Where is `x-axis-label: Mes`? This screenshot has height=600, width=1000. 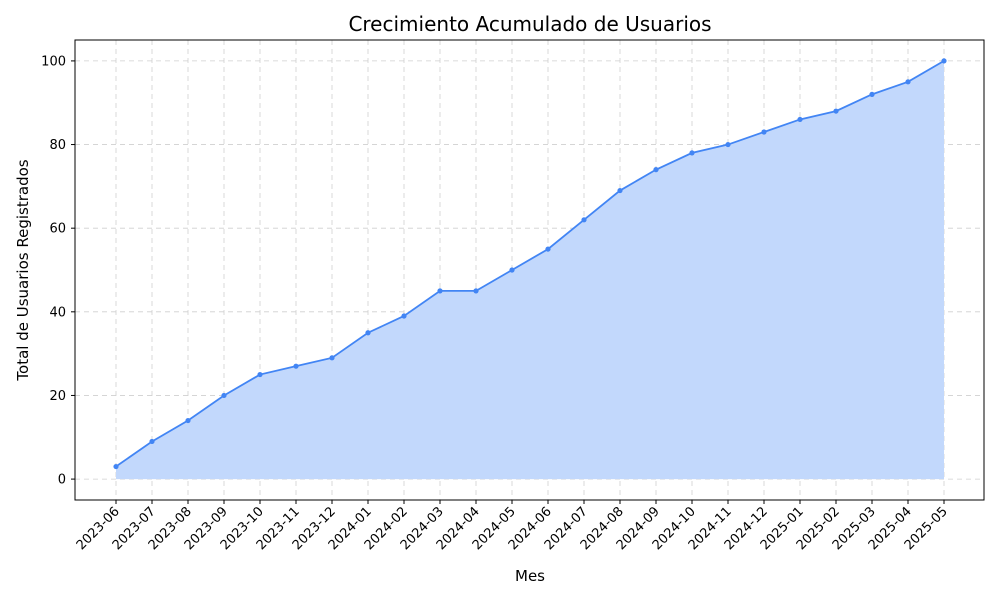 x-axis-label: Mes is located at coordinates (530, 576).